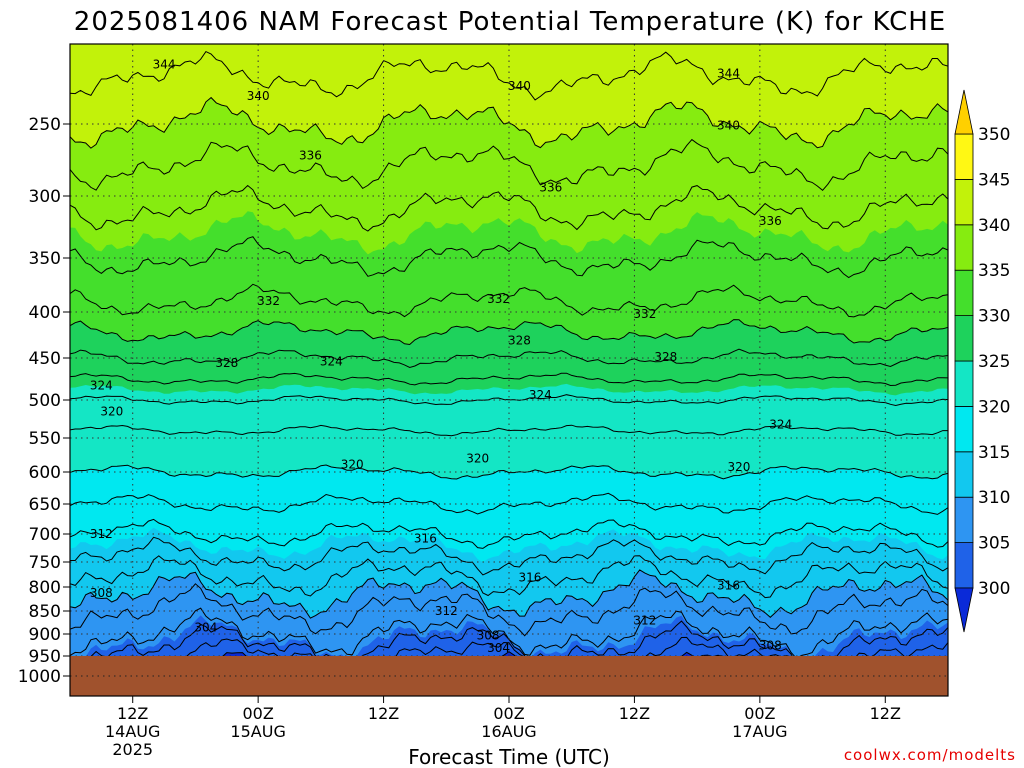  What do you see at coordinates (45, 259) in the screenshot?
I see `y-tick-label-350: 350` at bounding box center [45, 259].